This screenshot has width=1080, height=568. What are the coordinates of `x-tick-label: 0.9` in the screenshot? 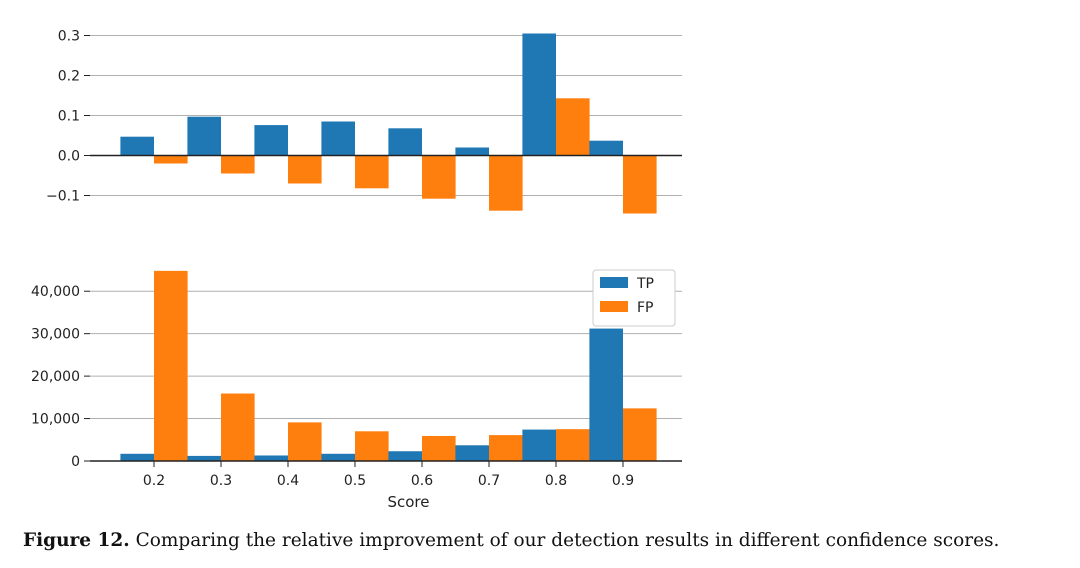 It's located at (623, 481).